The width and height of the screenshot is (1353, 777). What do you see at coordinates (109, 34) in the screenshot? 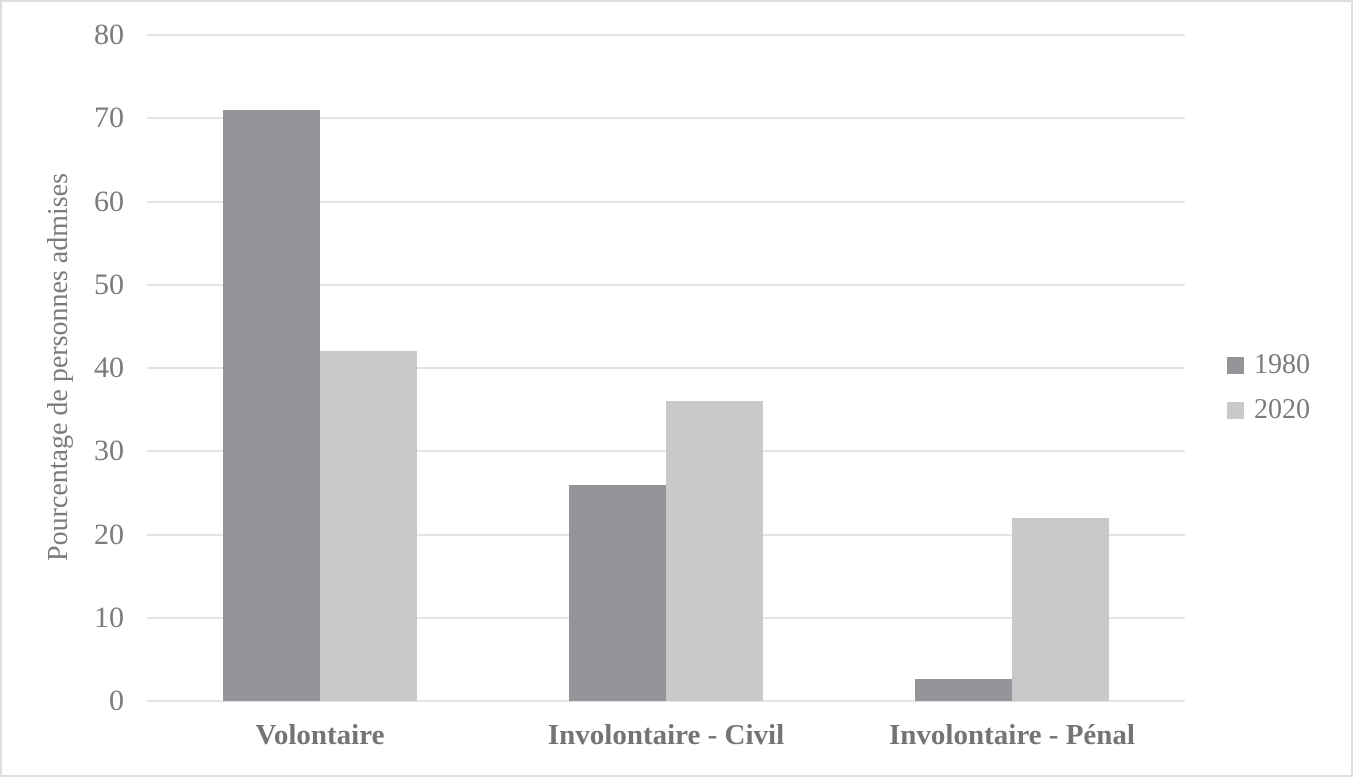
I see `y-tick-label-80: 80` at bounding box center [109, 34].